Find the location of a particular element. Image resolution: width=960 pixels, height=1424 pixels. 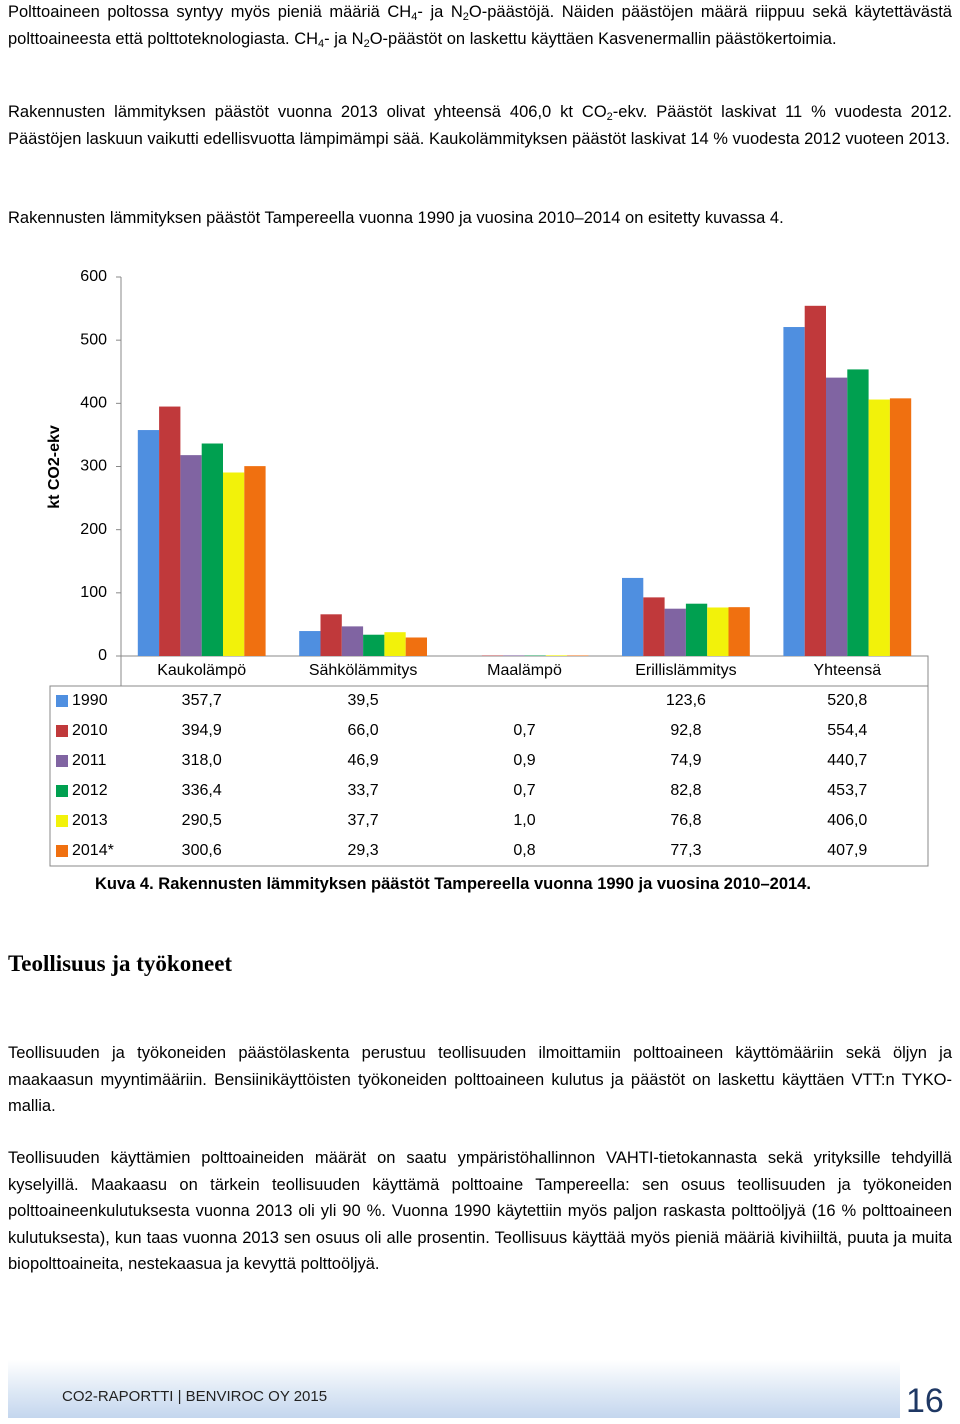

table-cell: 76,8 is located at coordinates (685, 820).